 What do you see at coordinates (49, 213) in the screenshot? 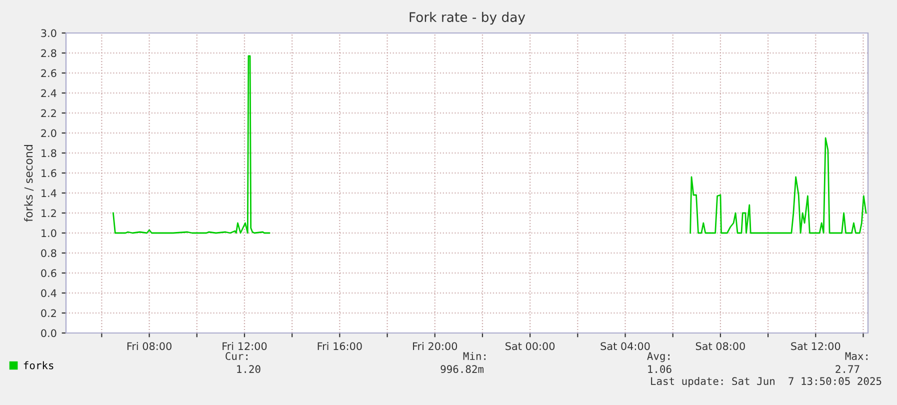
I see `y-tick-label: 1.2` at bounding box center [49, 213].